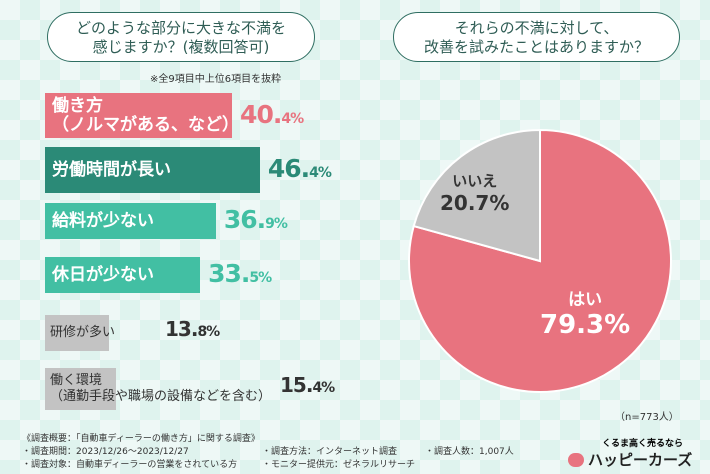 This screenshot has height=474, width=710. I want to click on bar-label-line: 休日が少ない, so click(103, 274).